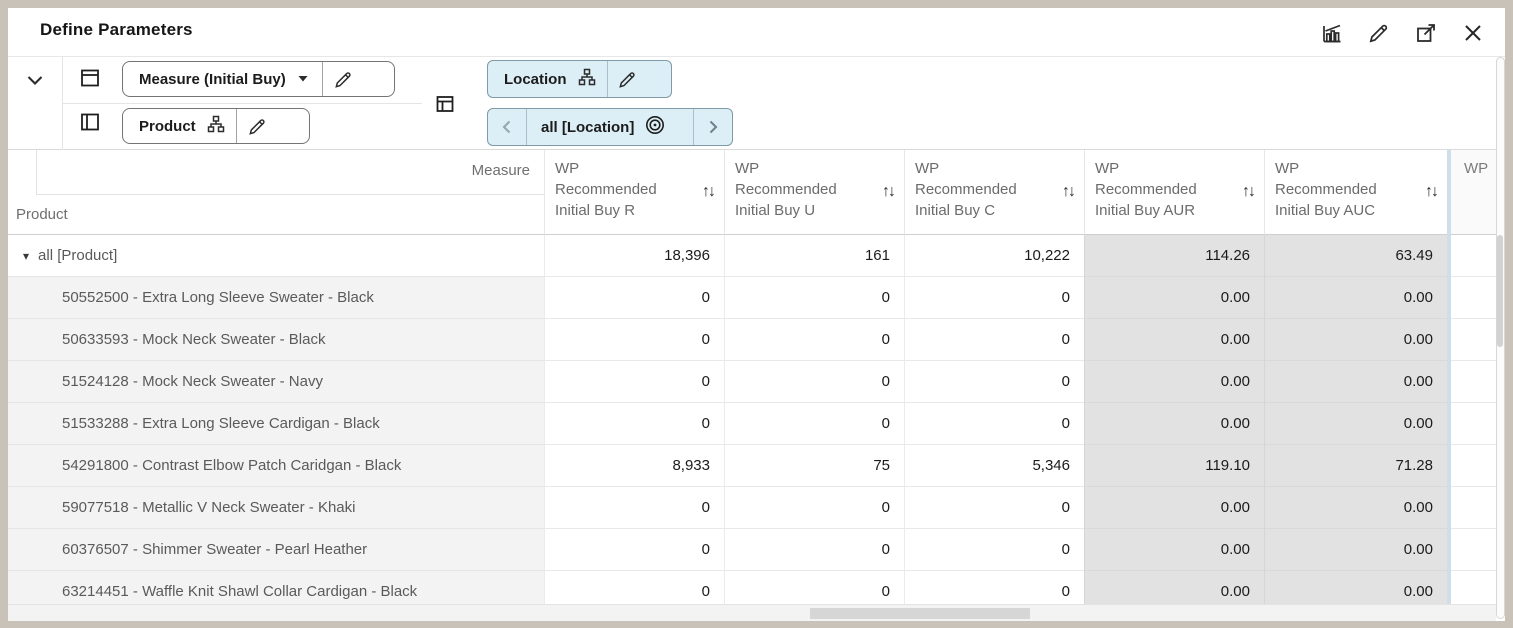 The width and height of the screenshot is (1513, 628). Describe the element at coordinates (507, 127) in the screenshot. I see `previous-page-icon` at that location.